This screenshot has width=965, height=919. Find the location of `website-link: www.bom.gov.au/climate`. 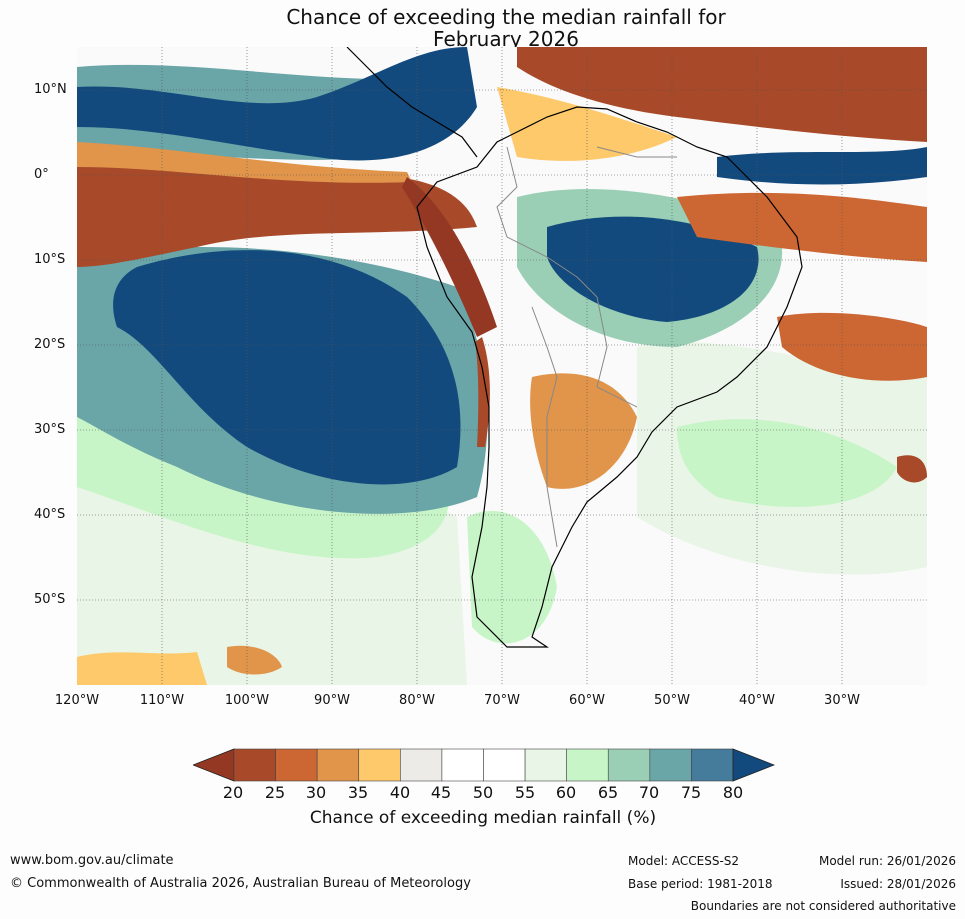

website-link: www.bom.gov.au/climate is located at coordinates (92, 860).